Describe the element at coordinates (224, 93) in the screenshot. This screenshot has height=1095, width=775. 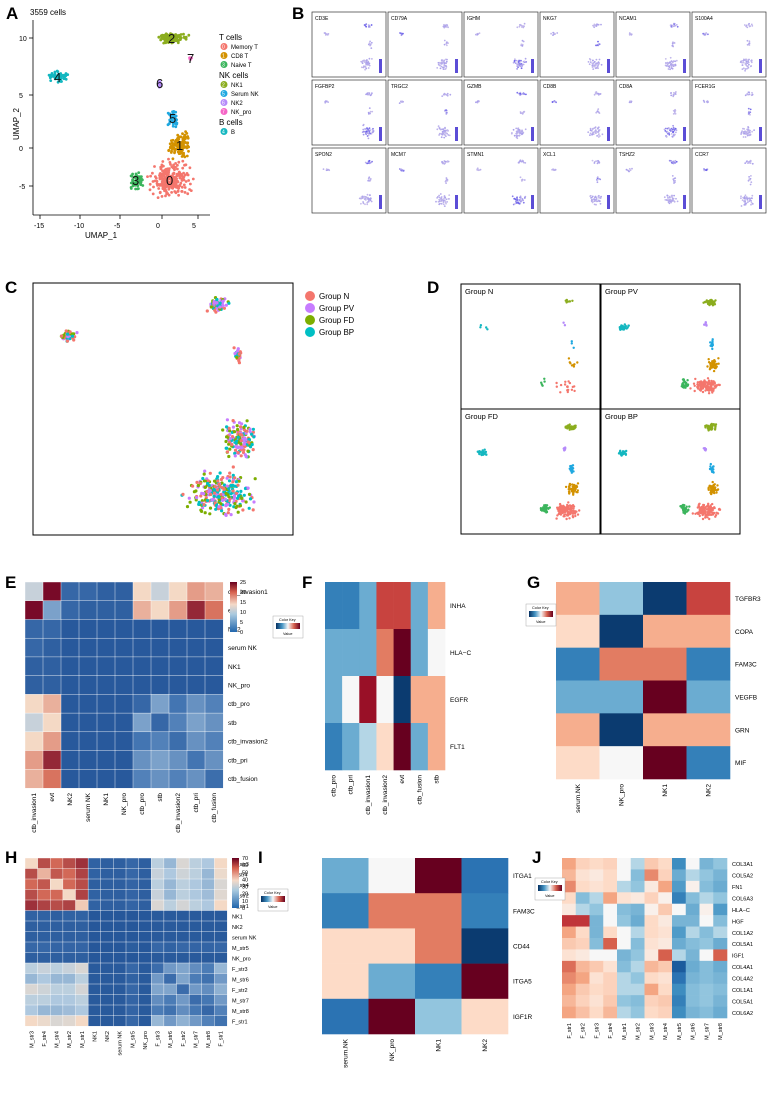
I see `legend-swatch` at that location.